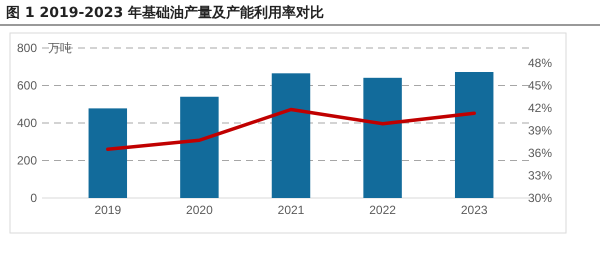  What do you see at coordinates (540, 175) in the screenshot?
I see `y2-tick-label: 33%` at bounding box center [540, 175].